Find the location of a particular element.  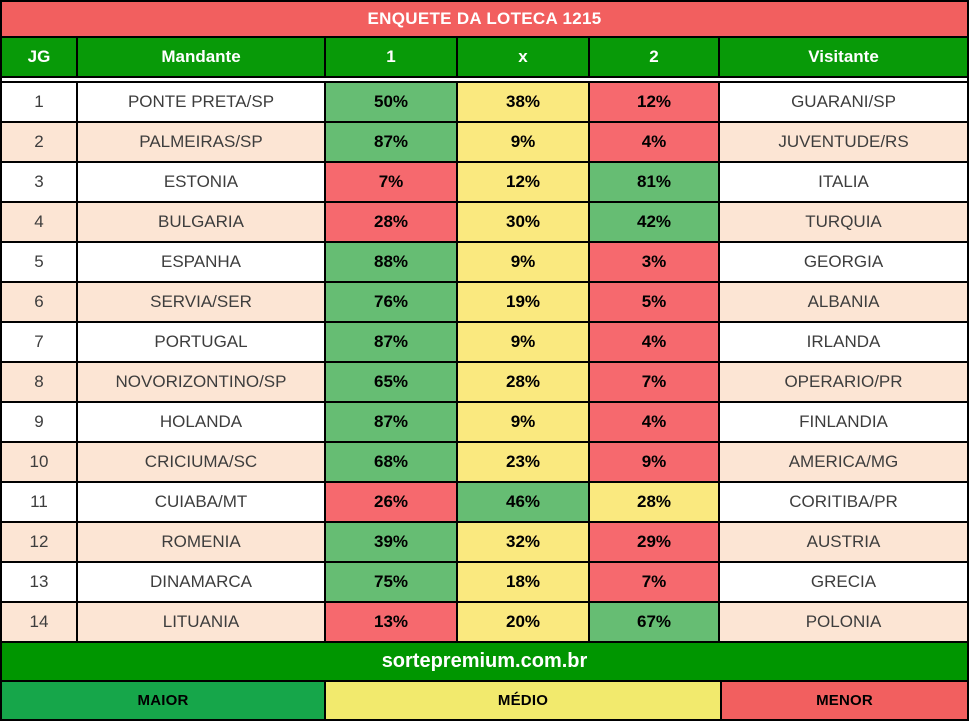

away-team: GEORGIA is located at coordinates (843, 262).